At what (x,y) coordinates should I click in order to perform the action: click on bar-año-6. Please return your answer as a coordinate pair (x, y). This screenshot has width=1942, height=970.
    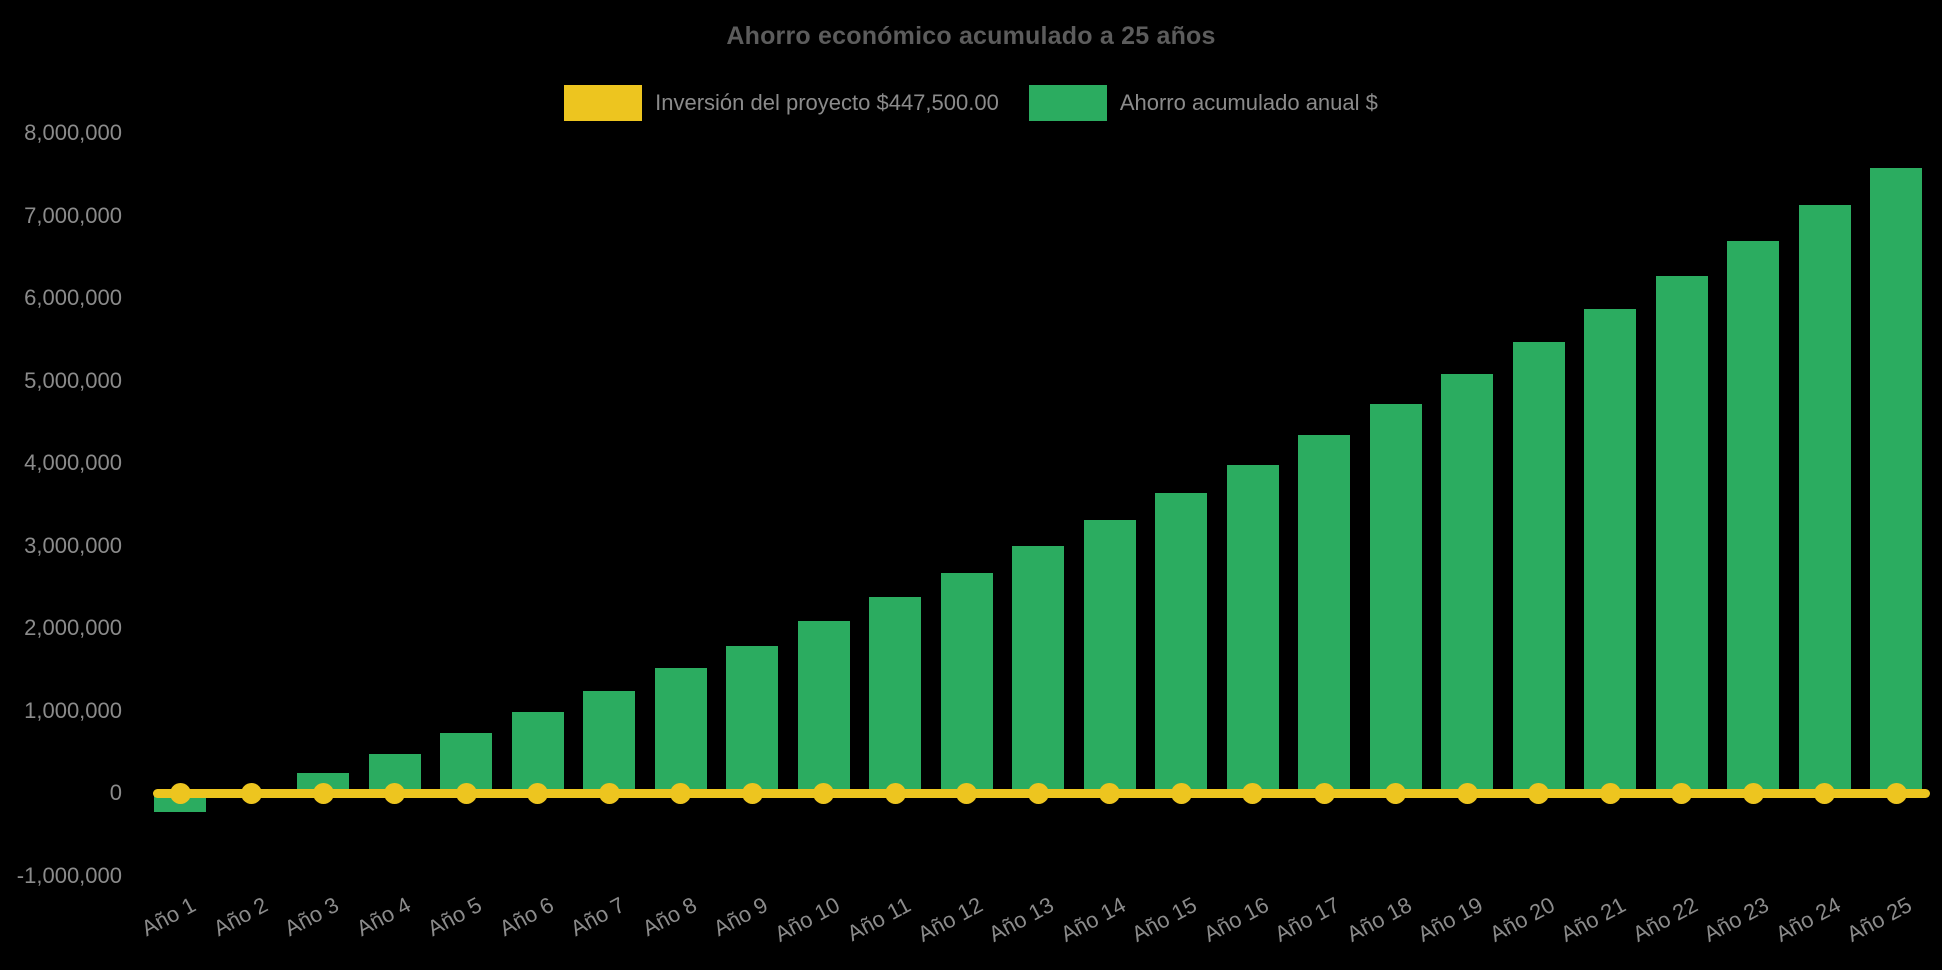
    Looking at the image, I should click on (537, 752).